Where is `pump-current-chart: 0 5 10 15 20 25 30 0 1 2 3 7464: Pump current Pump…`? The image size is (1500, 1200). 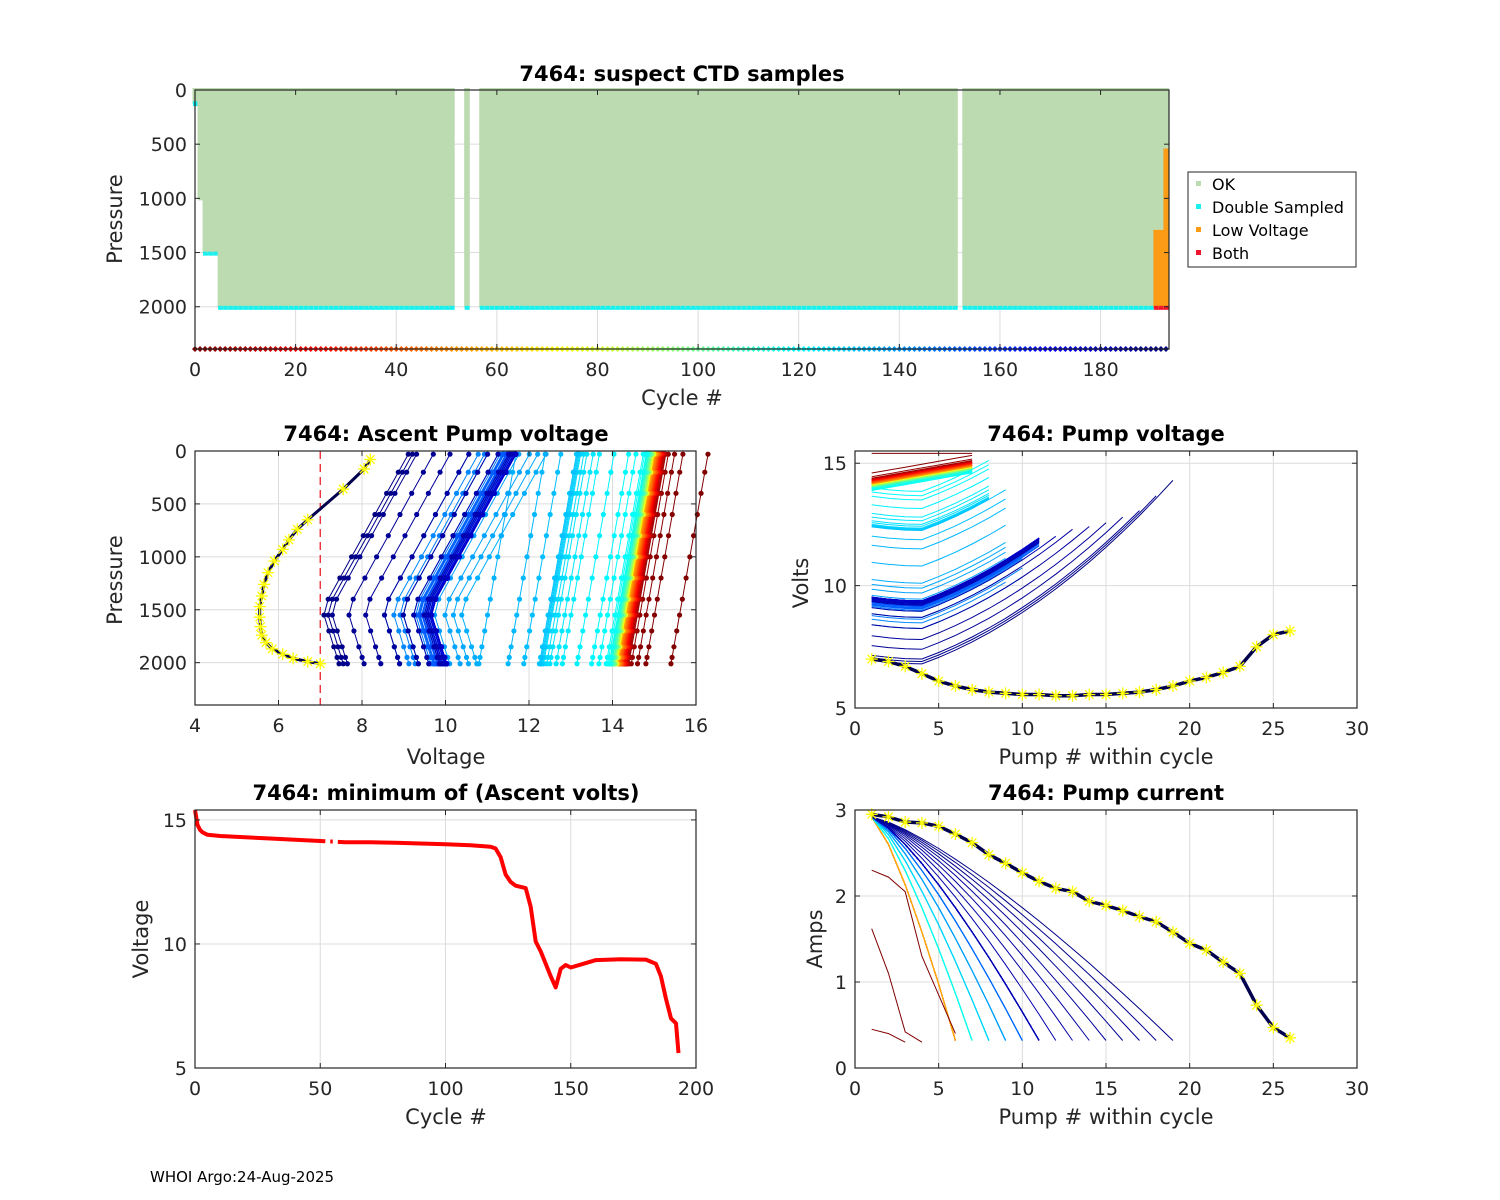
pump-current-chart: 0 5 10 15 20 25 30 0 1 2 3 7464: Pump current Pump… is located at coordinates (1086, 955).